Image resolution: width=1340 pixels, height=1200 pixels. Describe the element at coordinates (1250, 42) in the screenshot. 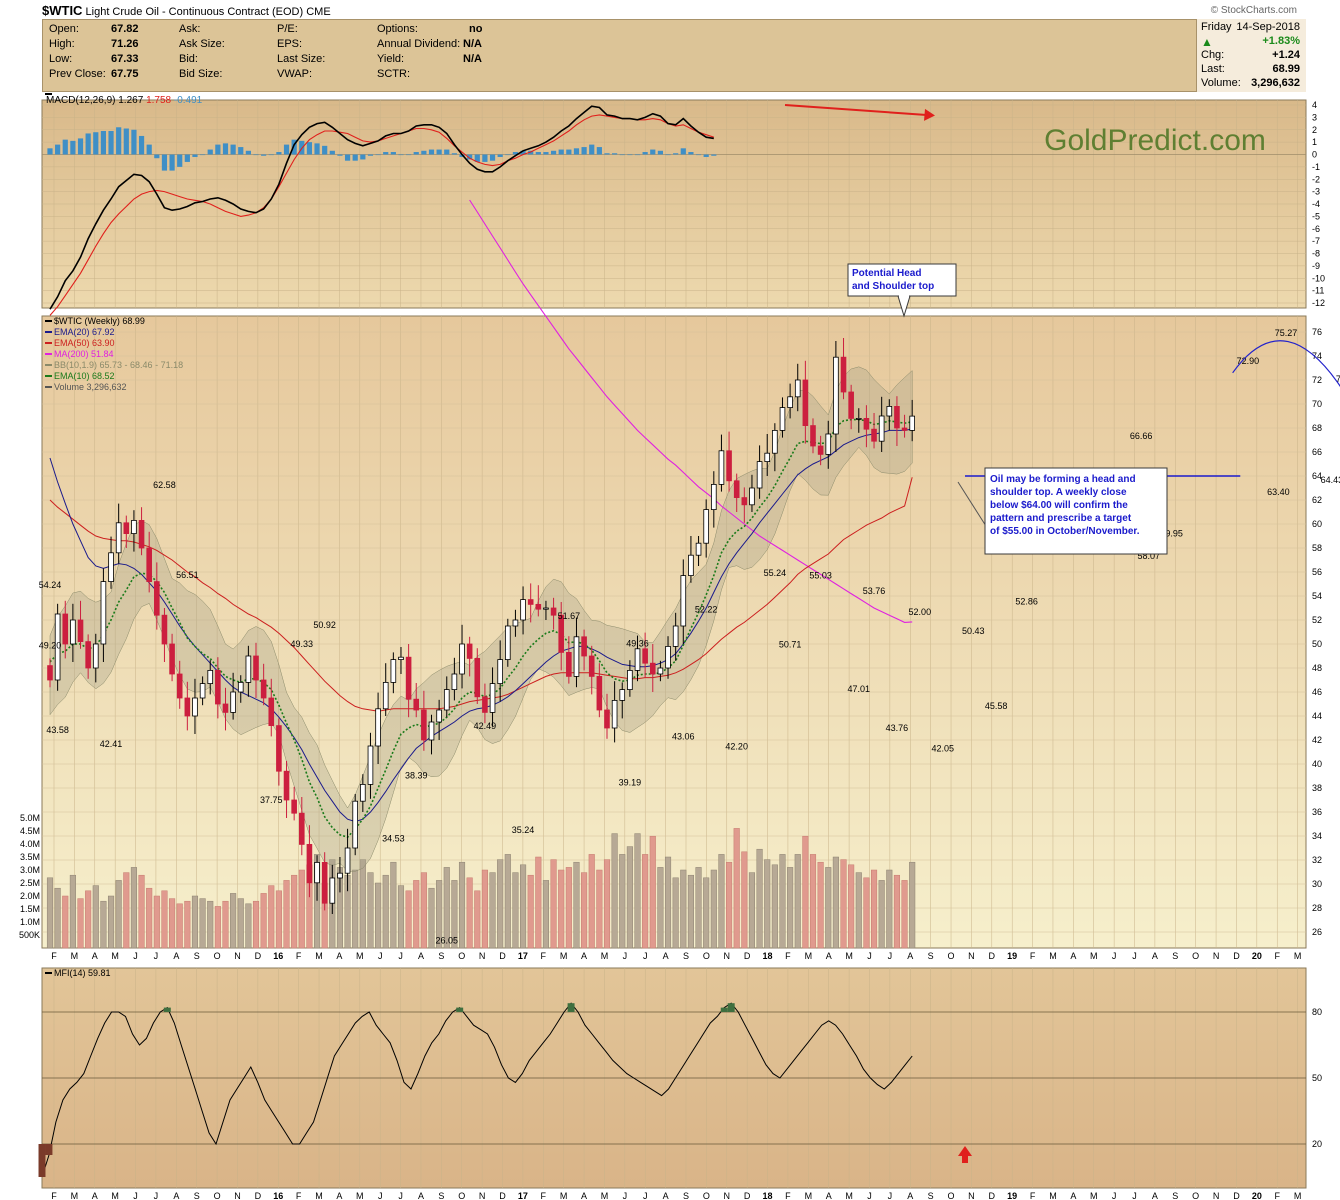

I see `pct-row: ▲ +1.83%` at that location.